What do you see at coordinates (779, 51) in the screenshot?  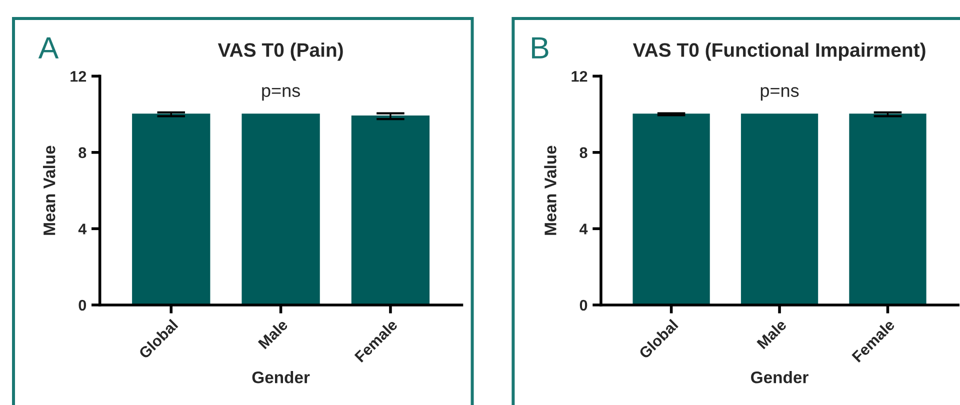 I see `chart-title: VAS T0 (Functional Impairment)` at bounding box center [779, 51].